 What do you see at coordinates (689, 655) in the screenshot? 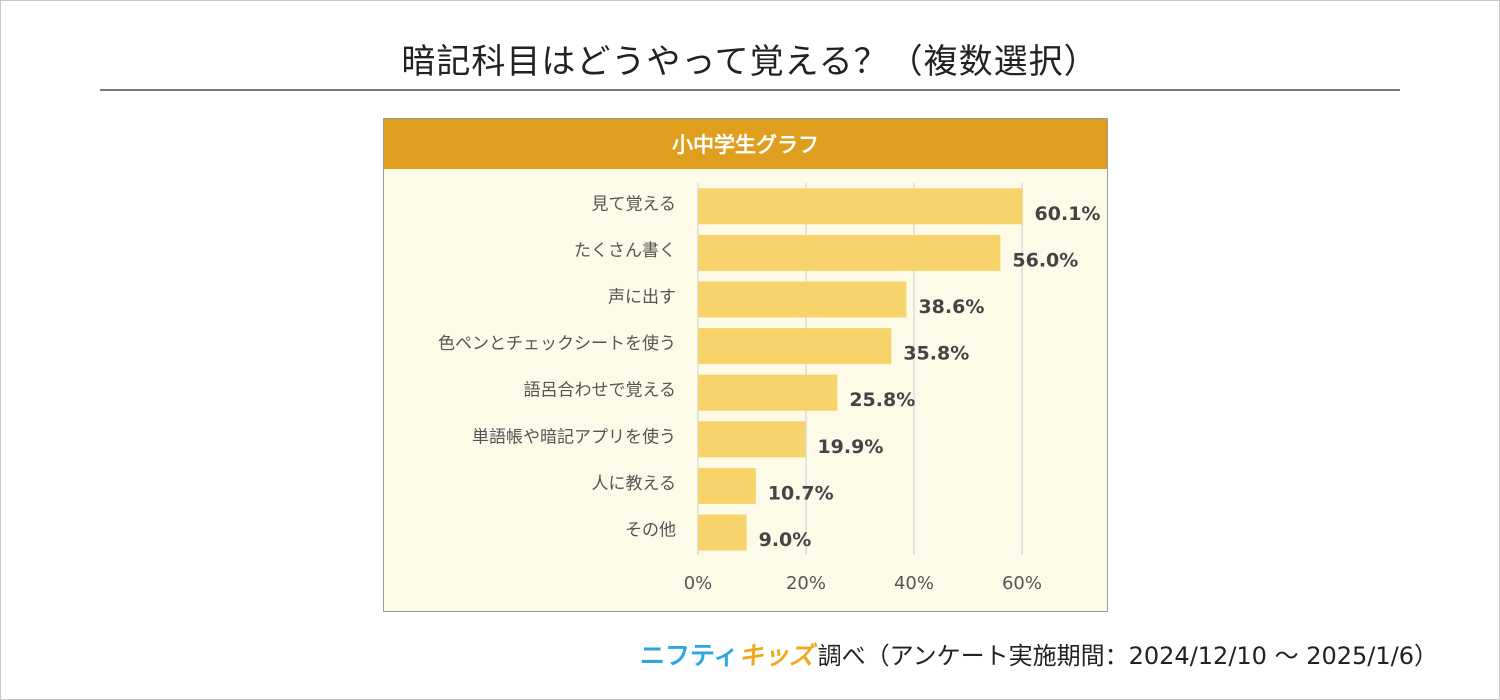
I see `logo-text-nifty: ニフティ` at bounding box center [689, 655].